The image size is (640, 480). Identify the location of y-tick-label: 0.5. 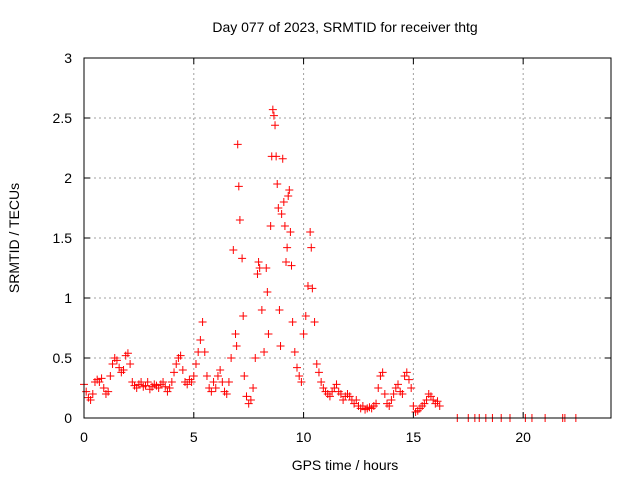
(63, 358).